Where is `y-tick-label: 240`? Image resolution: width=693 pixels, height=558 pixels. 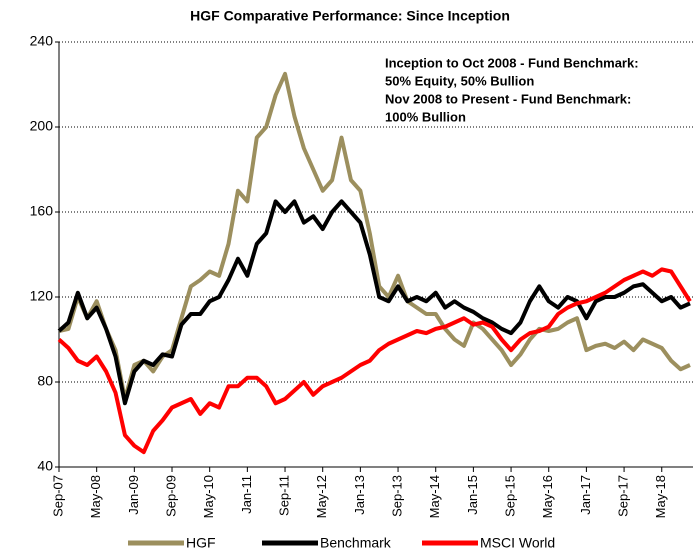
y-tick-label: 240 is located at coordinates (42, 41).